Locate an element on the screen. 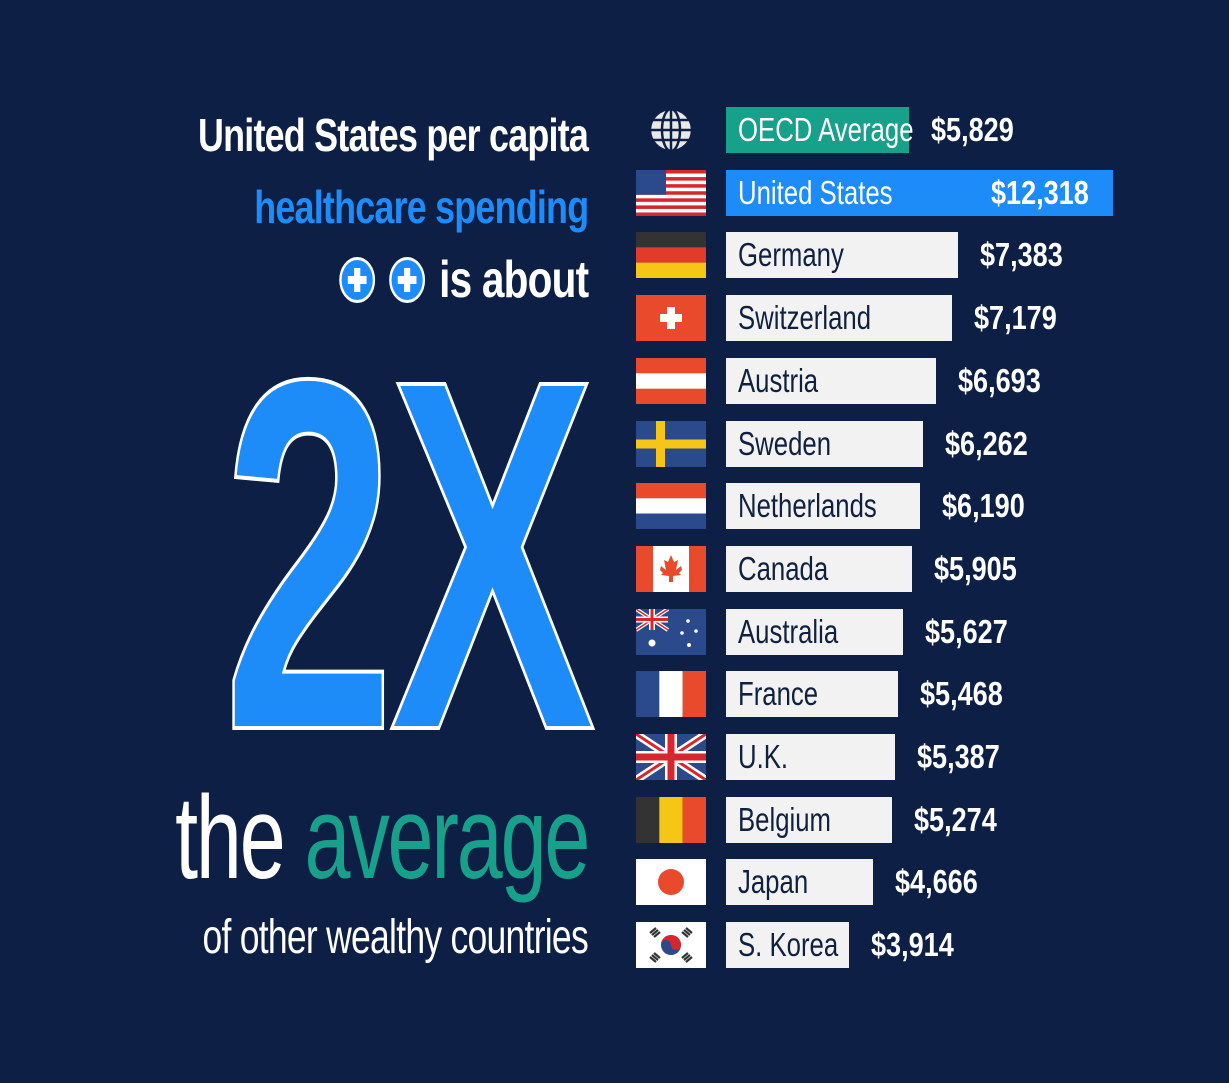  bar-netherlands is located at coordinates (823, 506).